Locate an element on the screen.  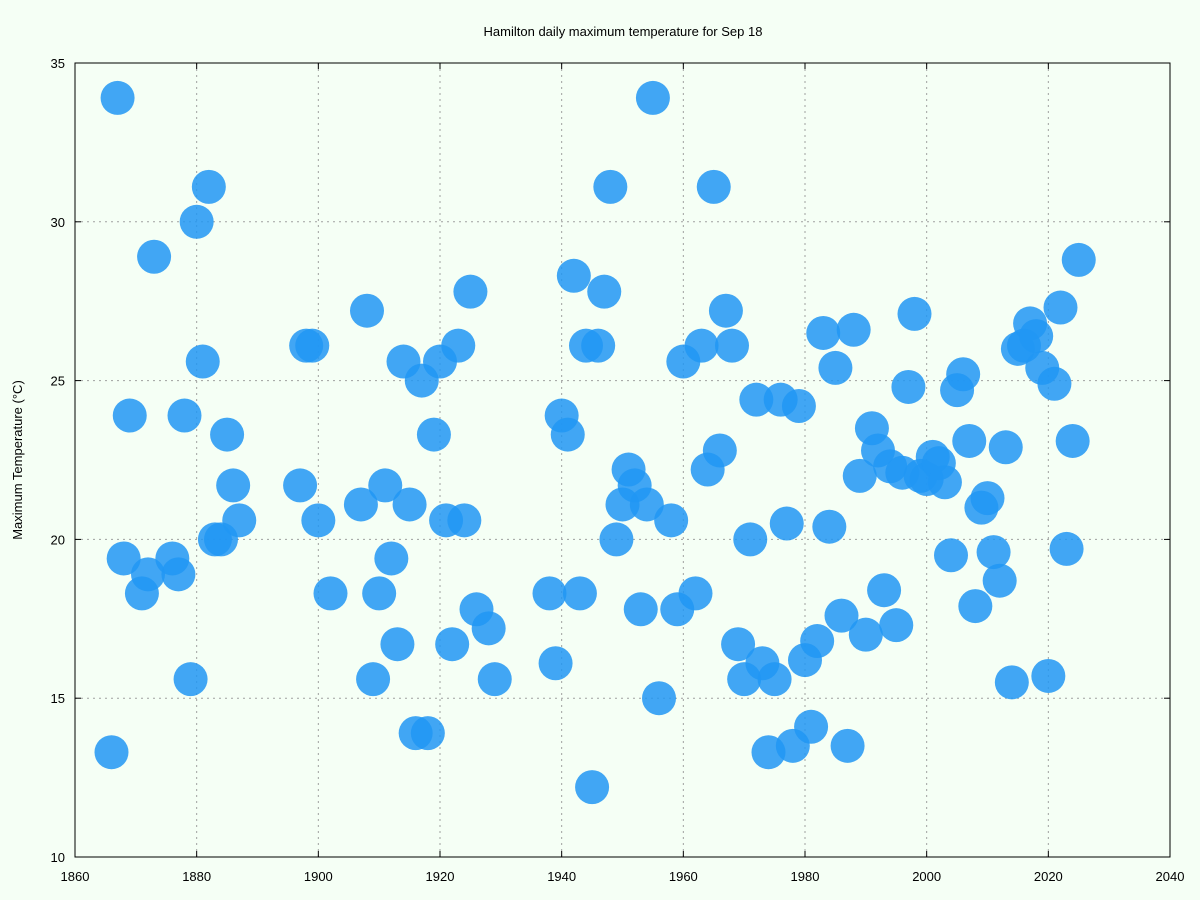
x-tick-label: 1940 is located at coordinates (561, 876).